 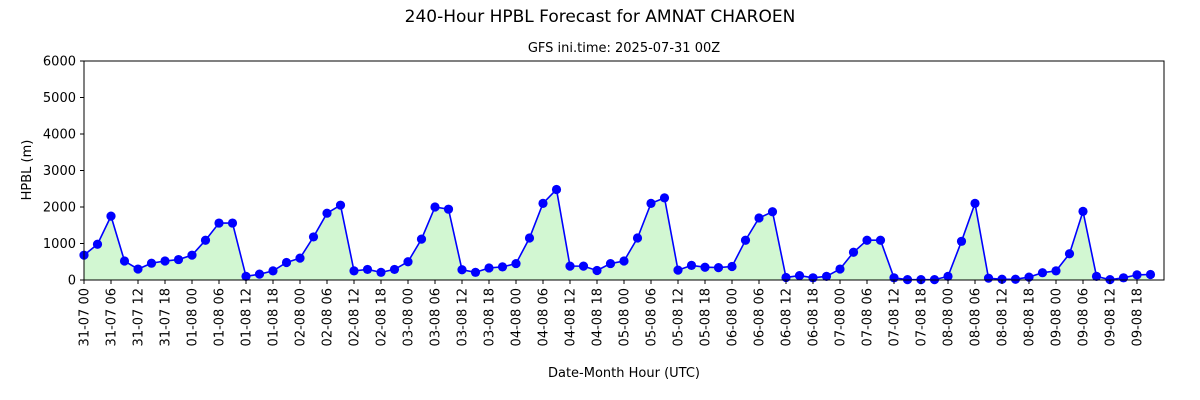 I want to click on x-tick-label: 06-08 00, so click(x=733, y=317).